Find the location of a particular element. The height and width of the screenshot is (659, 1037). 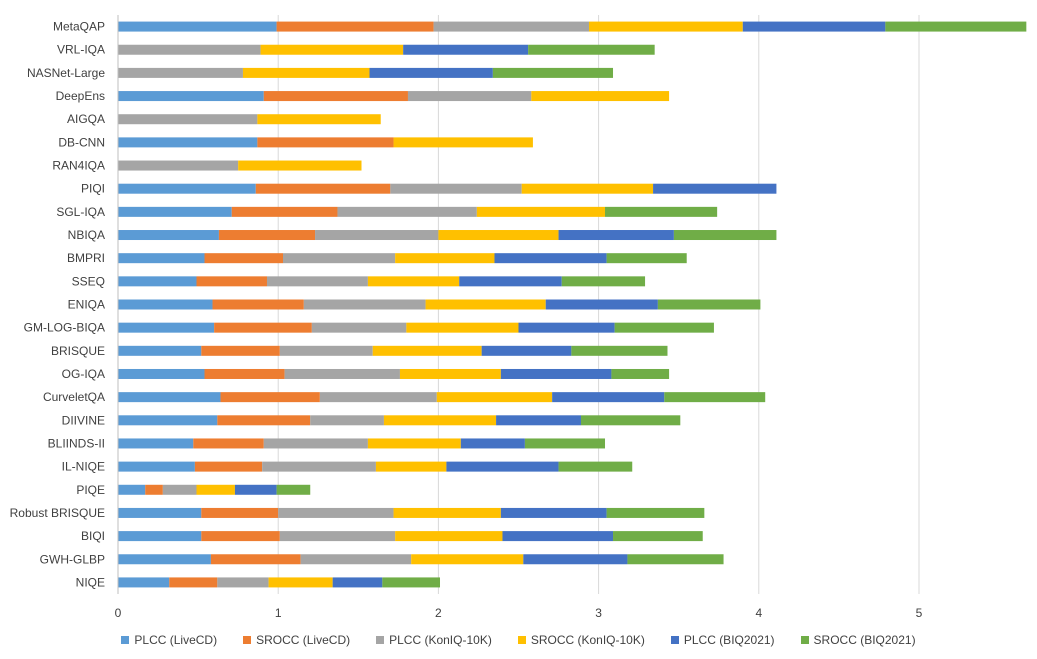

y-tick-label: NBIQA is located at coordinates (86, 235).